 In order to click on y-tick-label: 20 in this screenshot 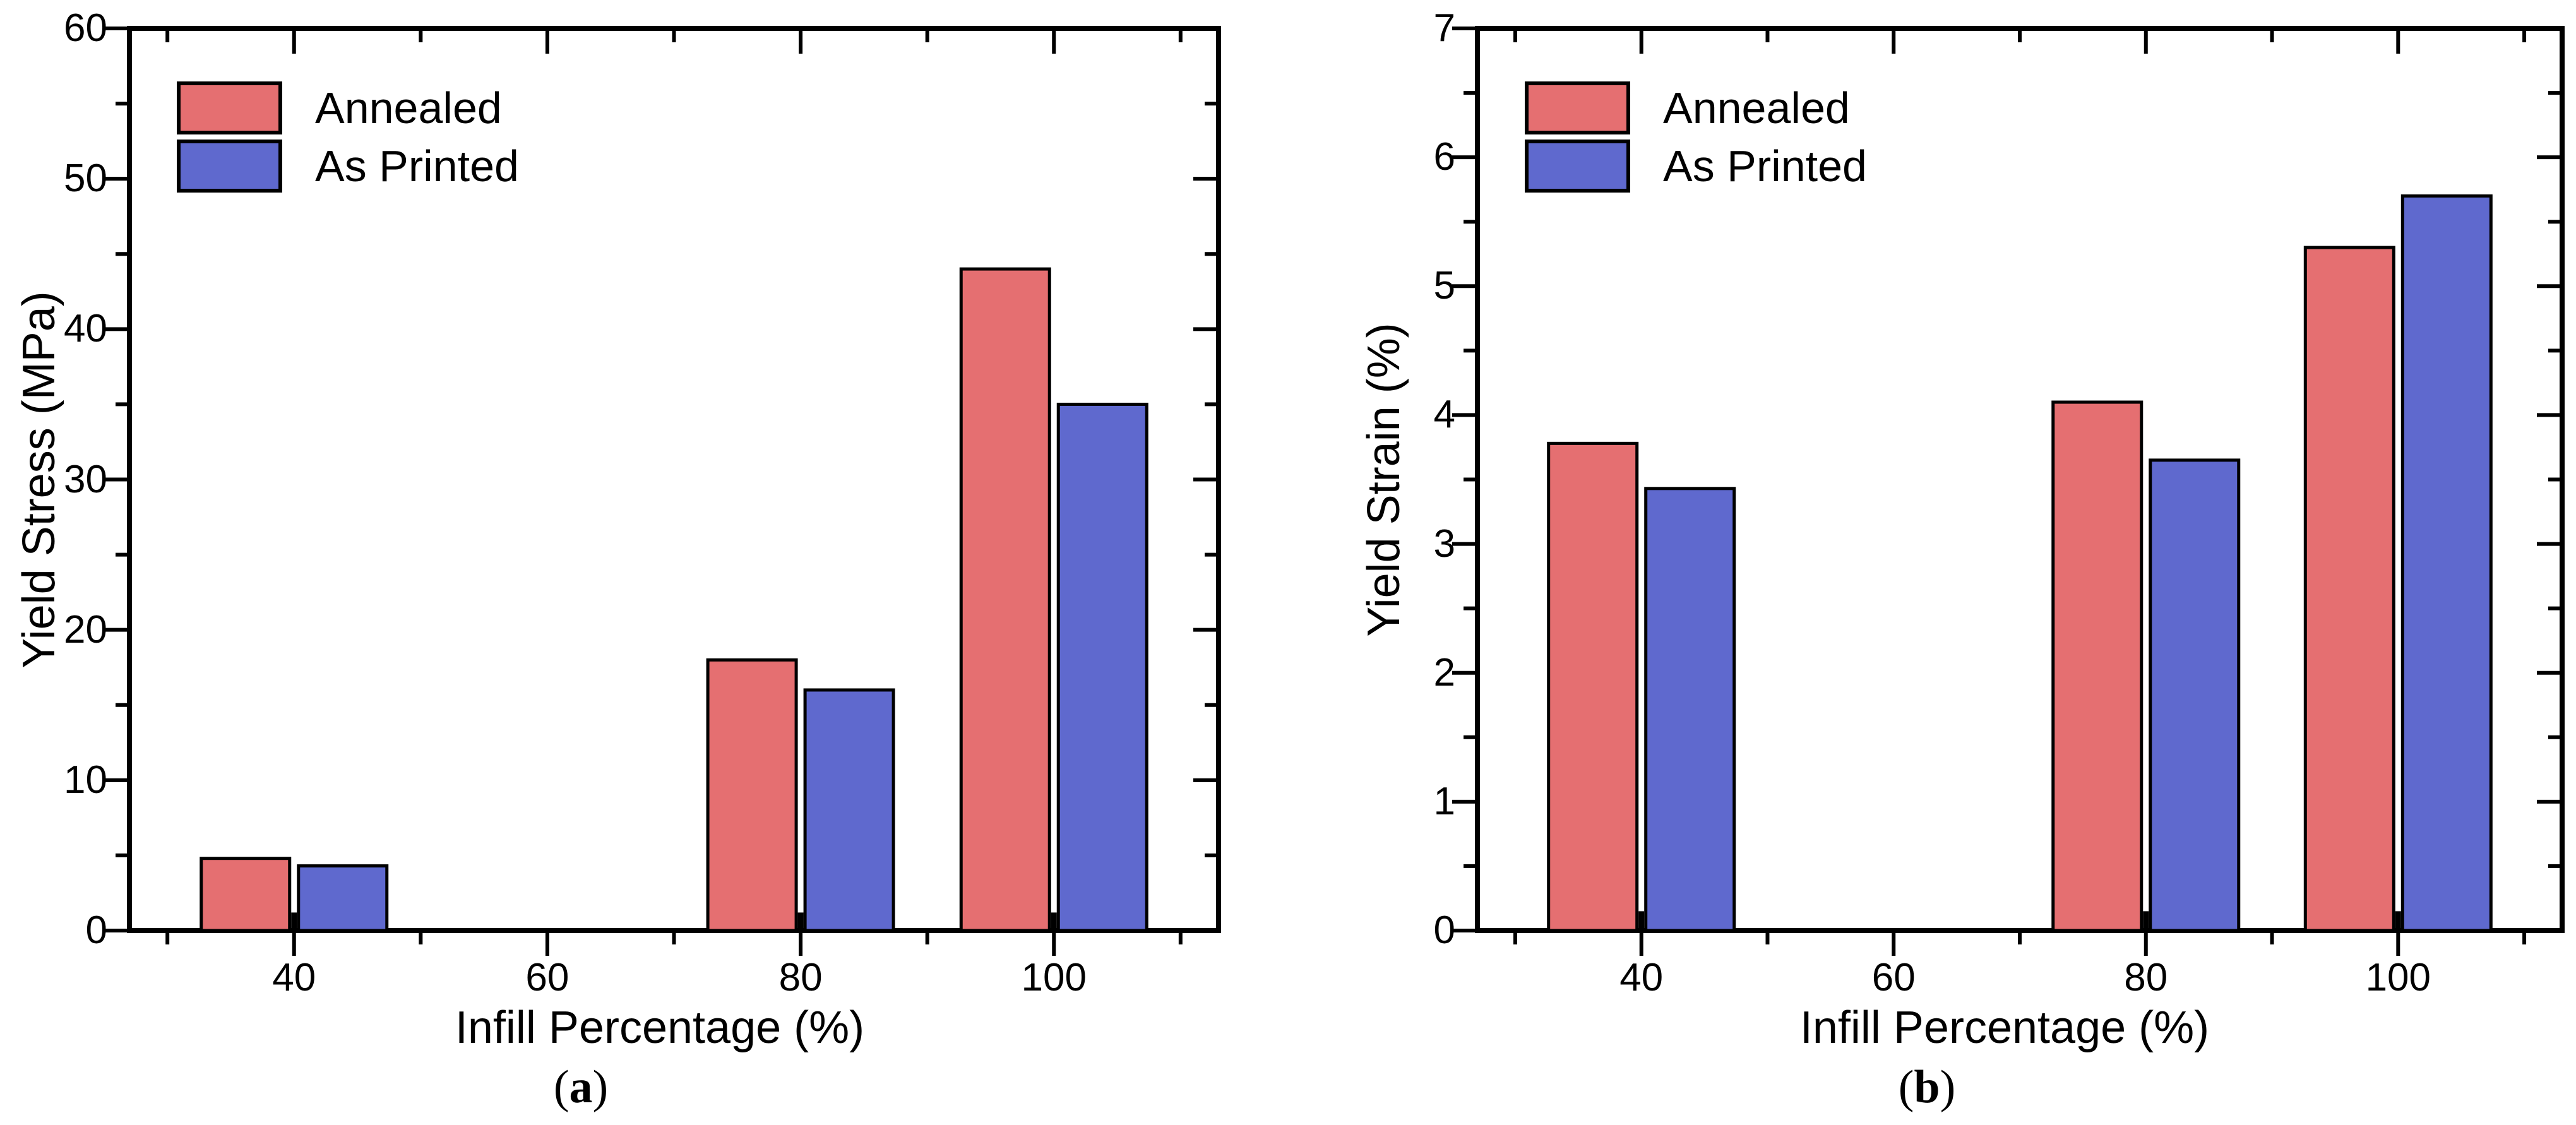, I will do `click(85, 629)`.